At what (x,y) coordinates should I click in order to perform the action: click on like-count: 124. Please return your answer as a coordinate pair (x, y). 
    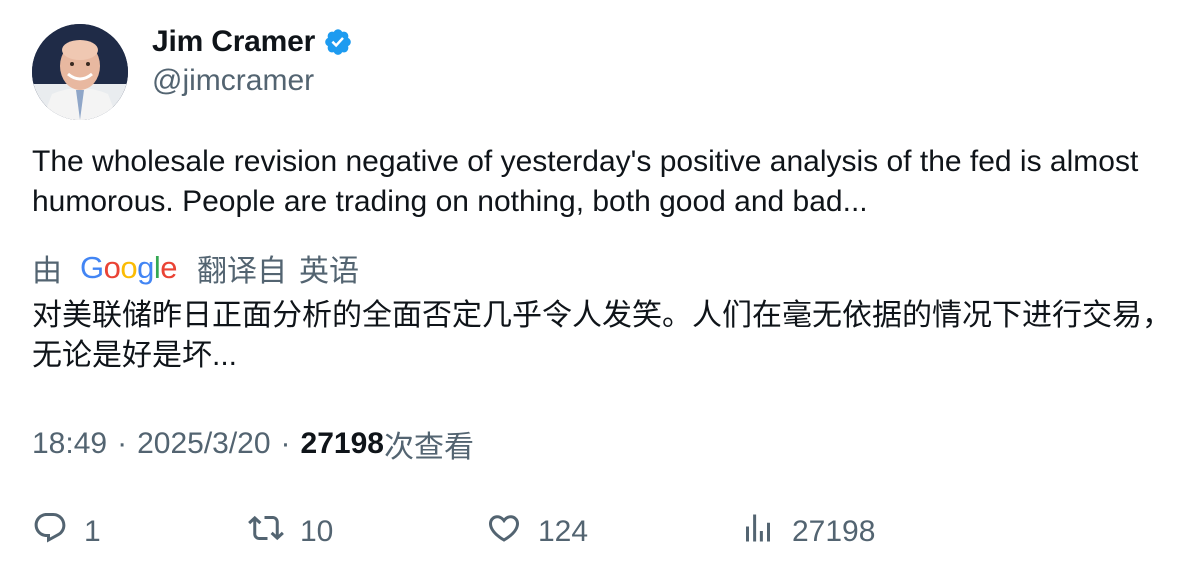
    Looking at the image, I should click on (563, 531).